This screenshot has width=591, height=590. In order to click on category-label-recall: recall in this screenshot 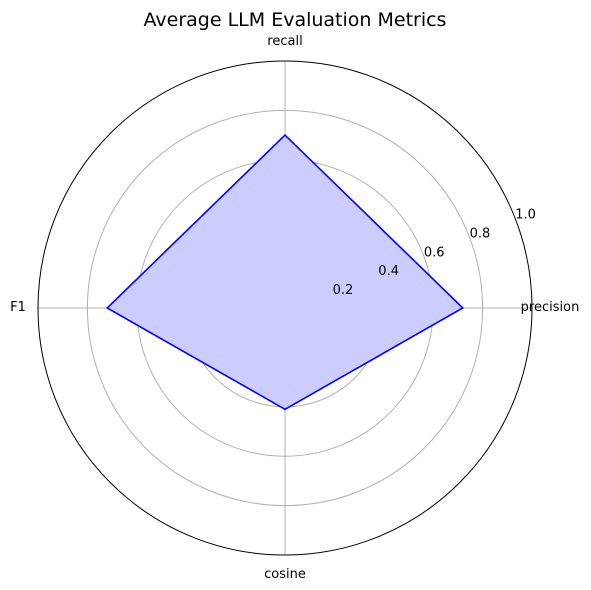, I will do `click(284, 41)`.